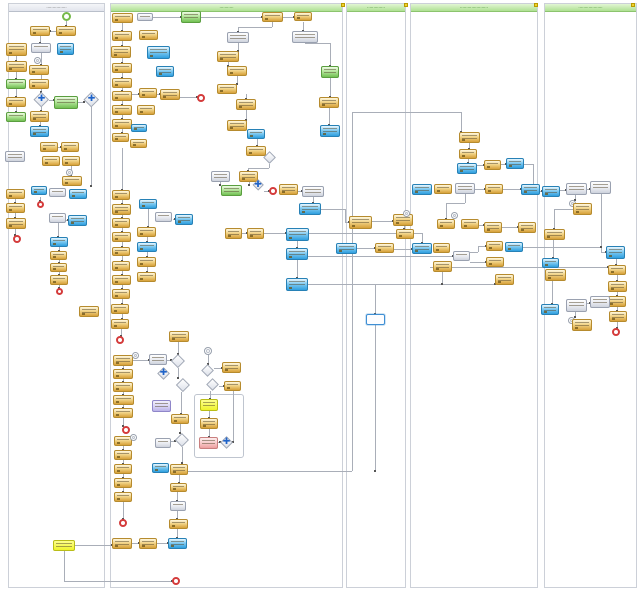 The height and width of the screenshot is (594, 640). What do you see at coordinates (161, 406) in the screenshot?
I see `task-node-purple` at bounding box center [161, 406].